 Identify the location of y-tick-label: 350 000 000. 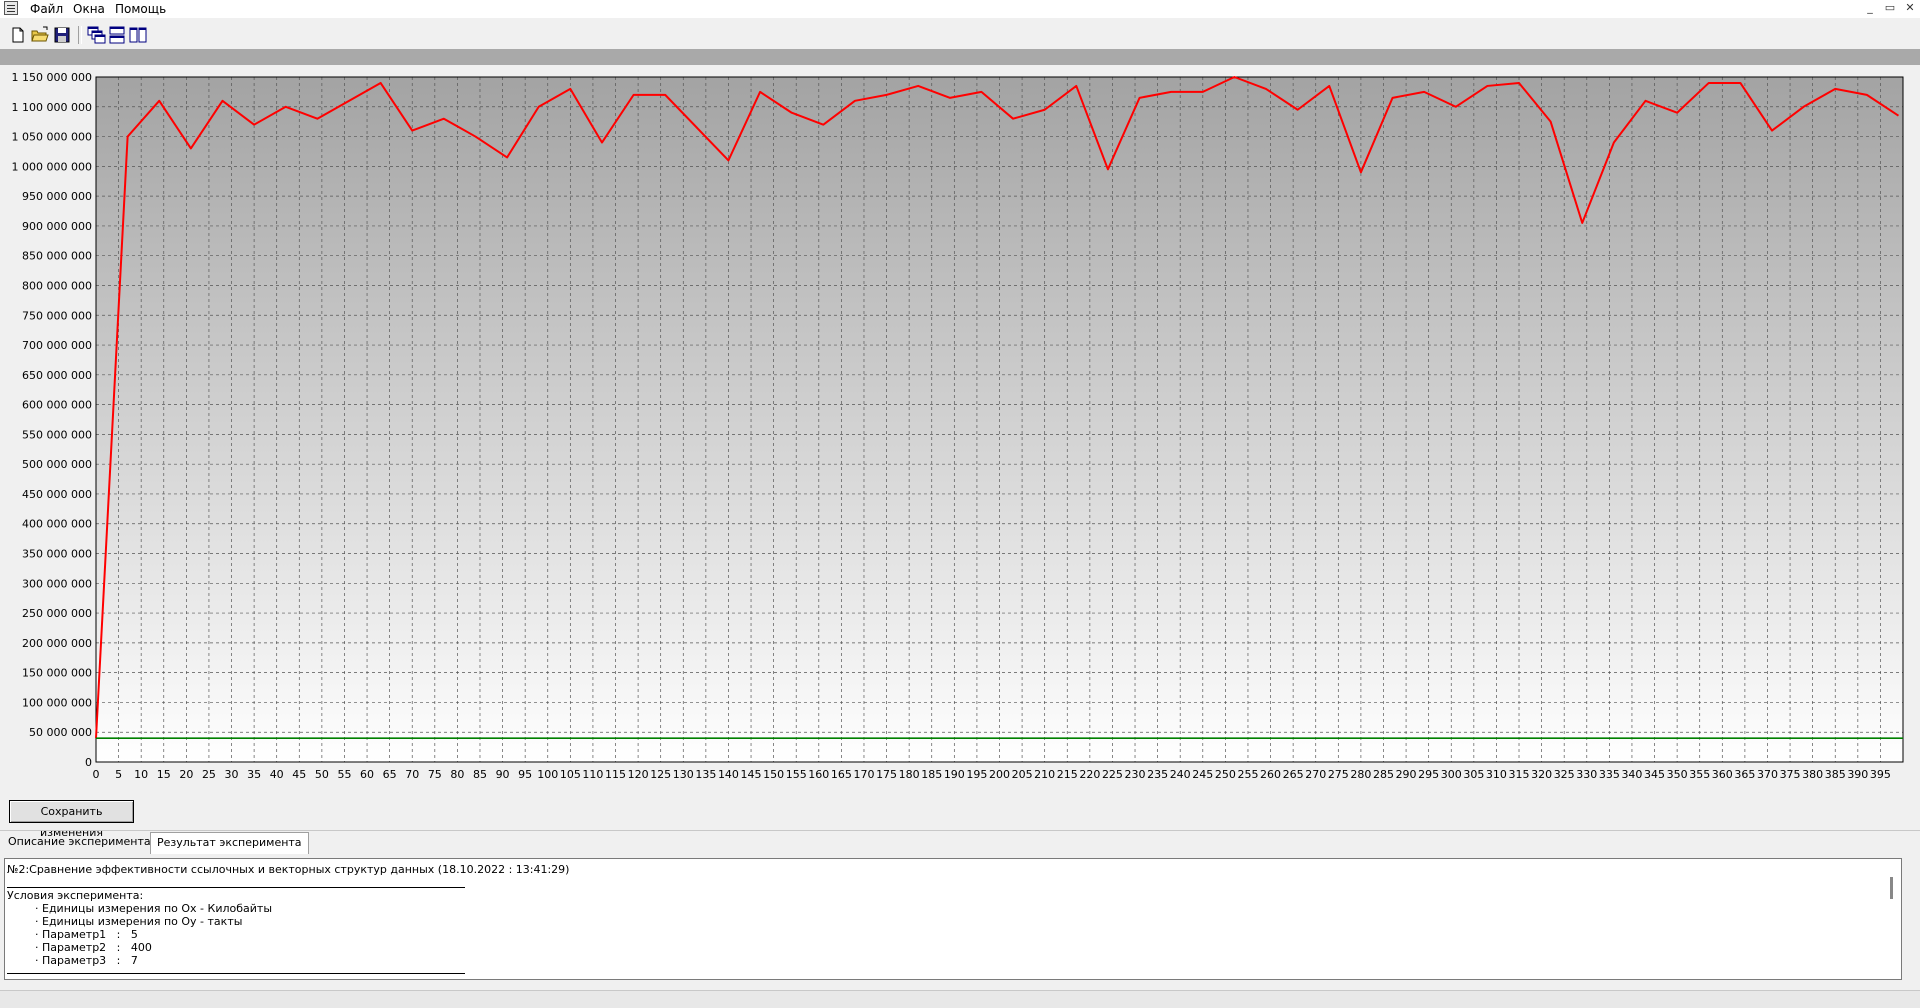
(57, 554).